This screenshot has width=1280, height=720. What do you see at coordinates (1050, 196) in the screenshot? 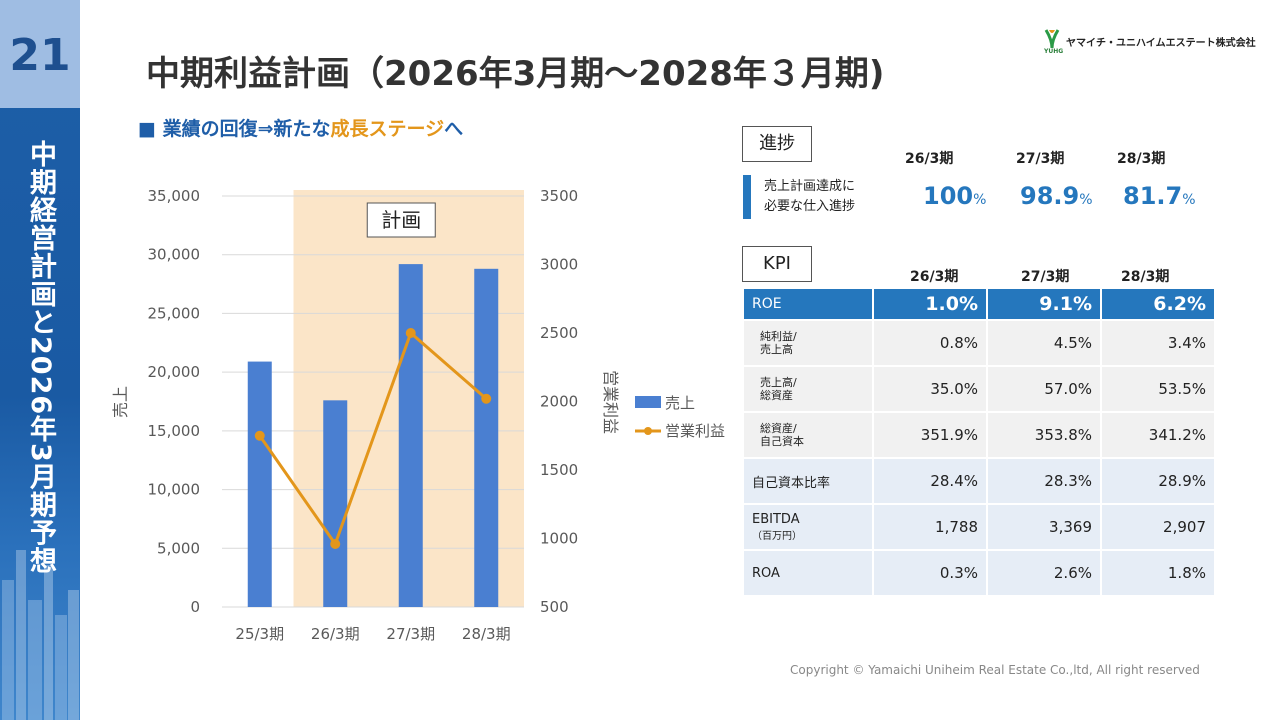
I see `progress-value-number: 98.9` at bounding box center [1050, 196].